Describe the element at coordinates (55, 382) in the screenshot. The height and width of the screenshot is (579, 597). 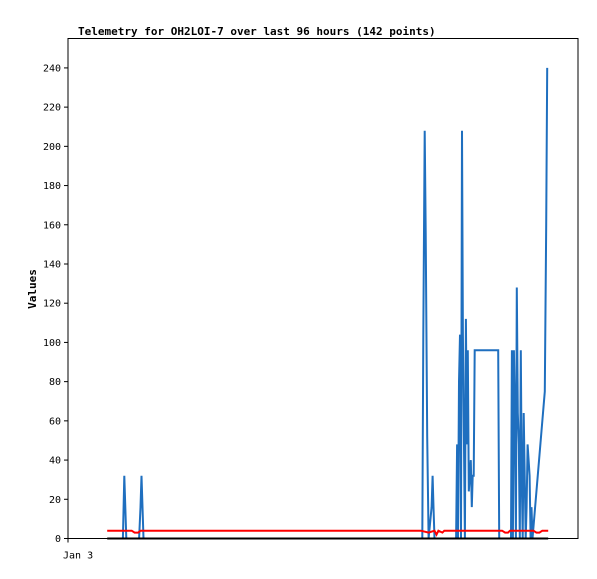
I see `y-tick-label: 80` at that location.